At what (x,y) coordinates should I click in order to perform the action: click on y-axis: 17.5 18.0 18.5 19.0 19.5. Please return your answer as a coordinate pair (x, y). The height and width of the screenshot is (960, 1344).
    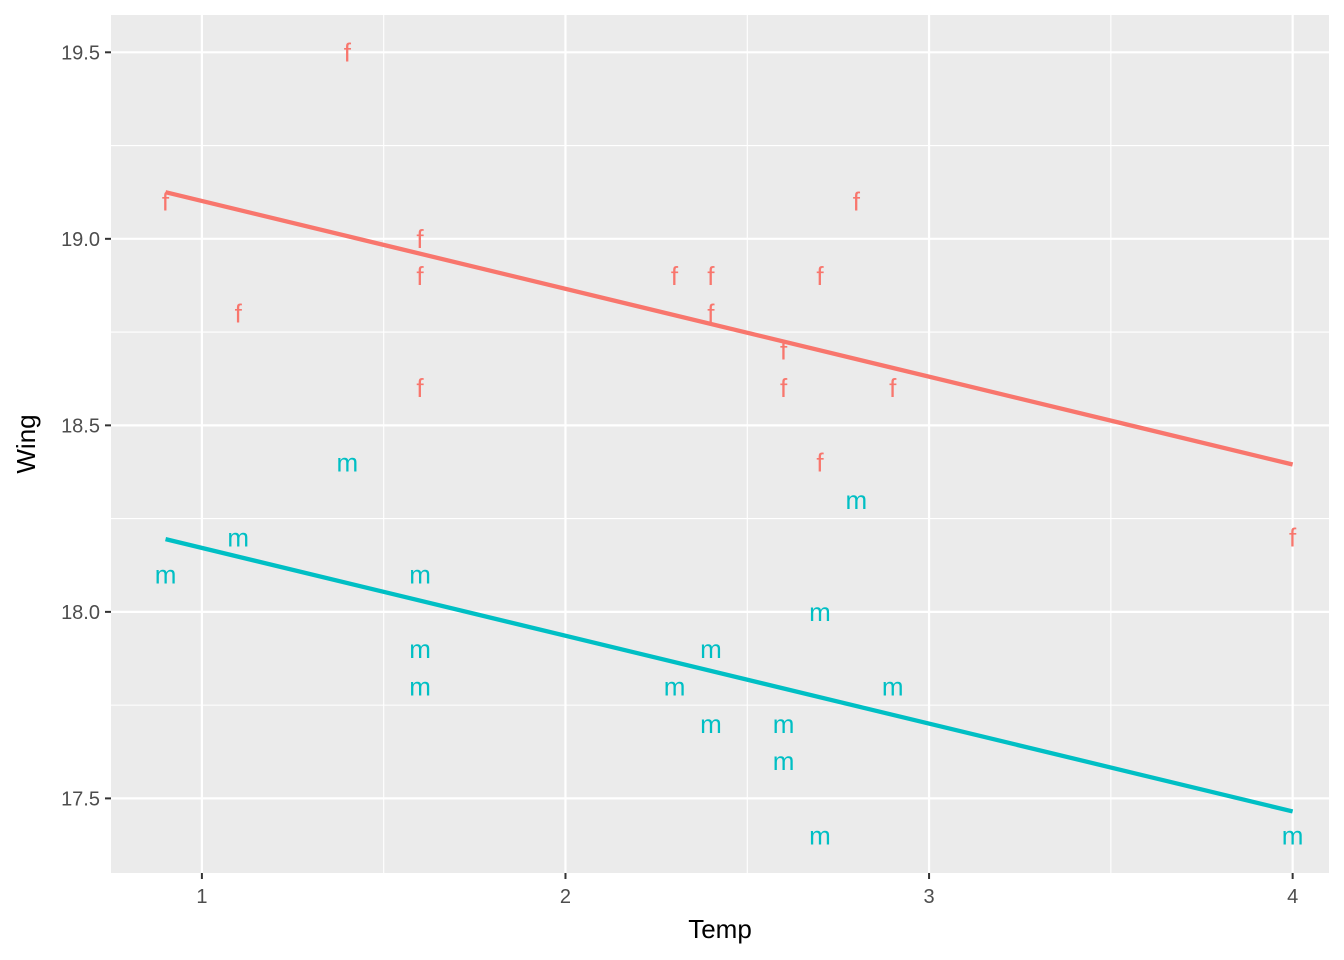
    Looking at the image, I should click on (86, 426).